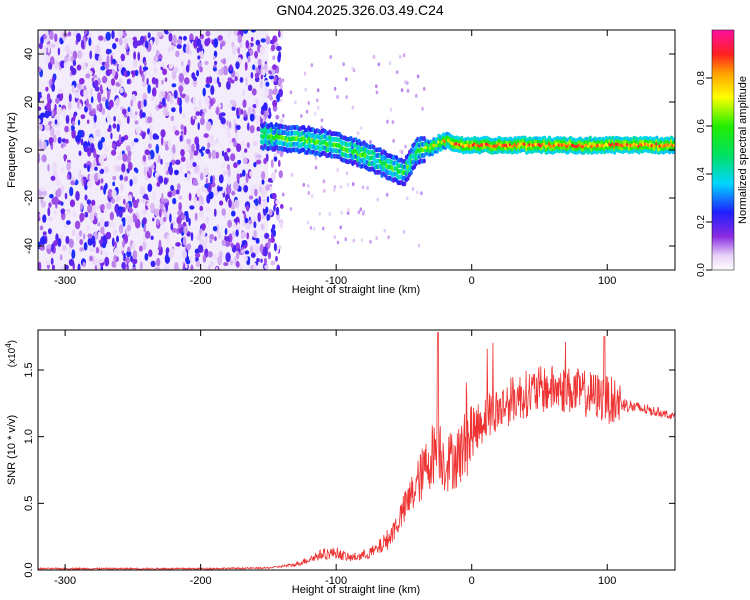 The height and width of the screenshot is (600, 750). What do you see at coordinates (336, 281) in the screenshot?
I see `x-tick-label: -100` at bounding box center [336, 281].